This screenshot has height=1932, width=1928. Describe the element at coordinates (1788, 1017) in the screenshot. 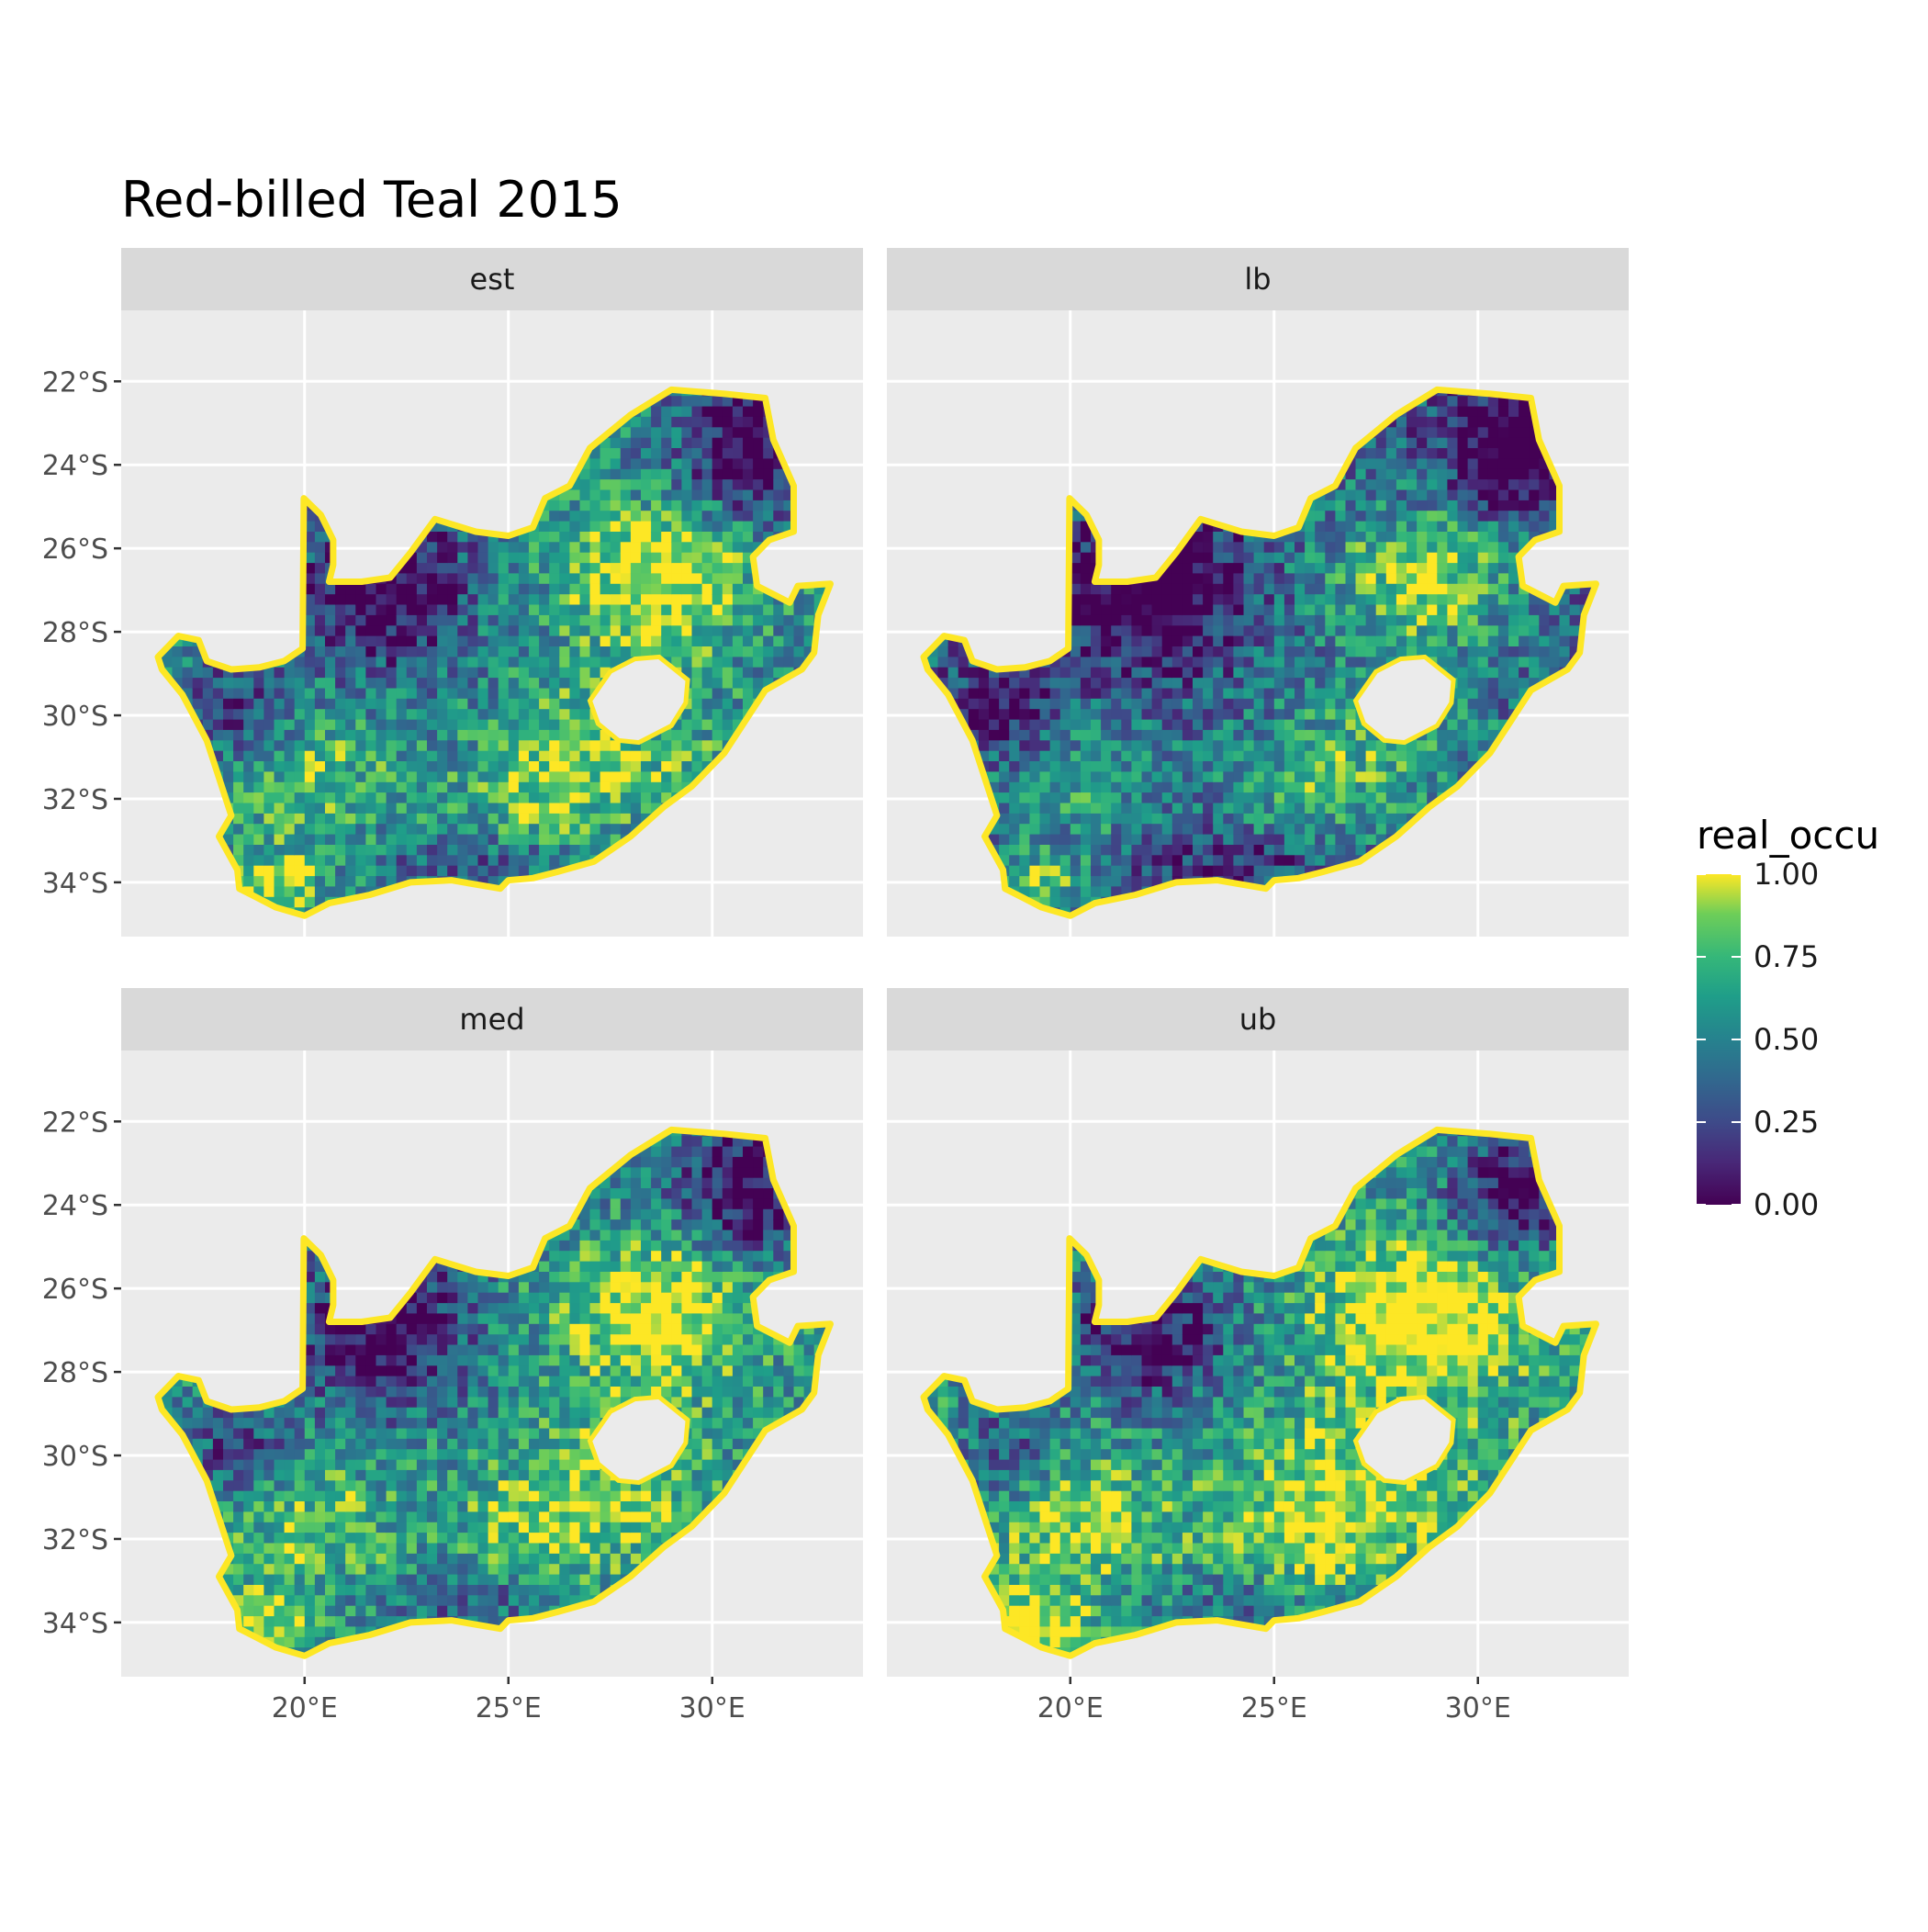

I see `legend: real_occu 1.00 0.75 0.50 0.25 0.00` at that location.